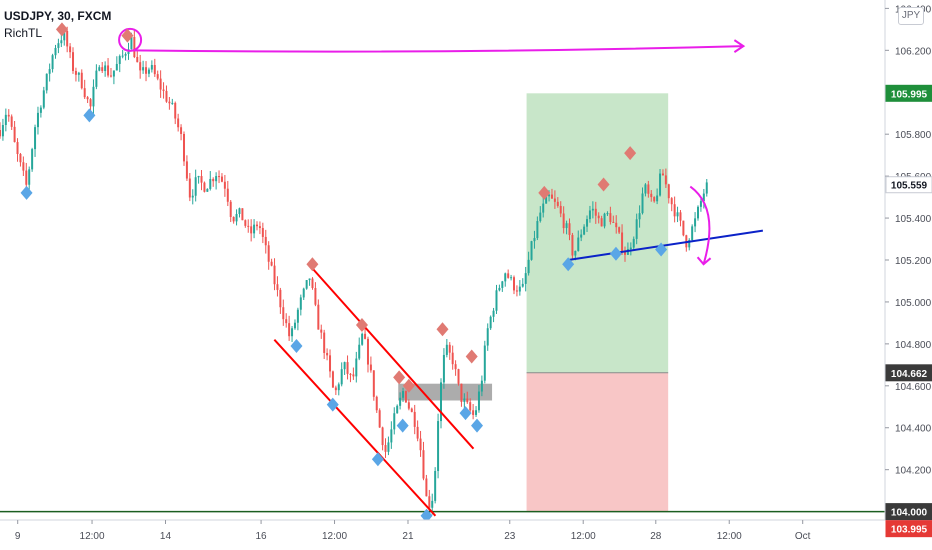  Describe the element at coordinates (23, 33) in the screenshot. I see `indicator-name: RichTL` at that location.